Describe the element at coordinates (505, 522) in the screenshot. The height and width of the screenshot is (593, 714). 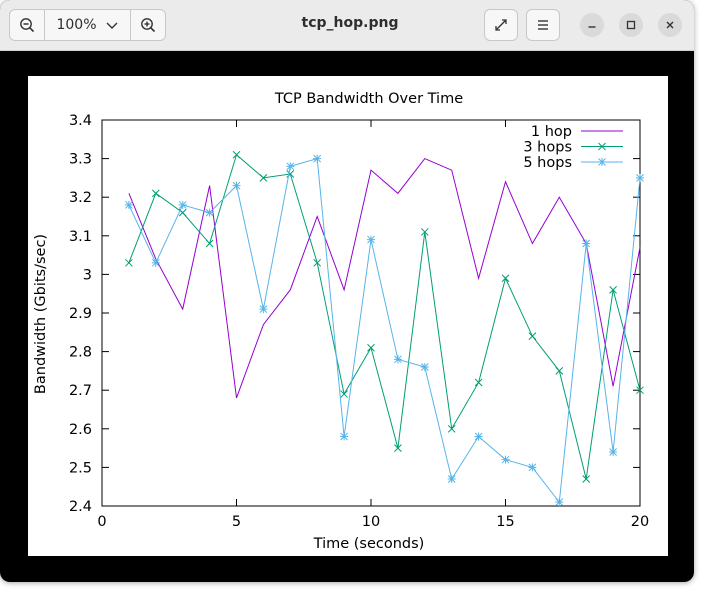
I see `x-tick-label: 15` at that location.